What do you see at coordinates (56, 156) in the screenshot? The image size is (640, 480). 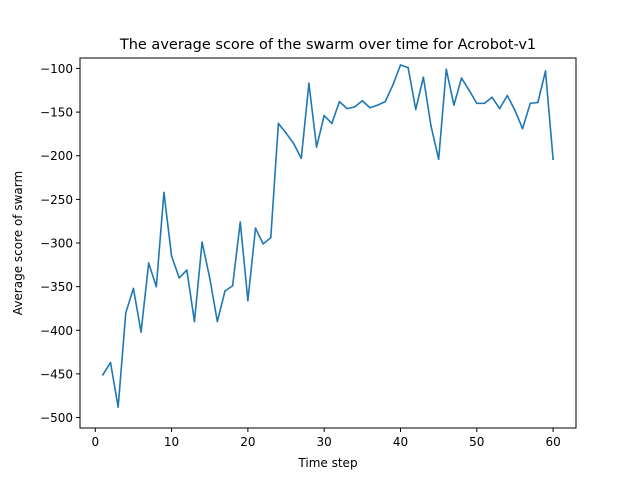 I see `y-tick-label: −200` at bounding box center [56, 156].